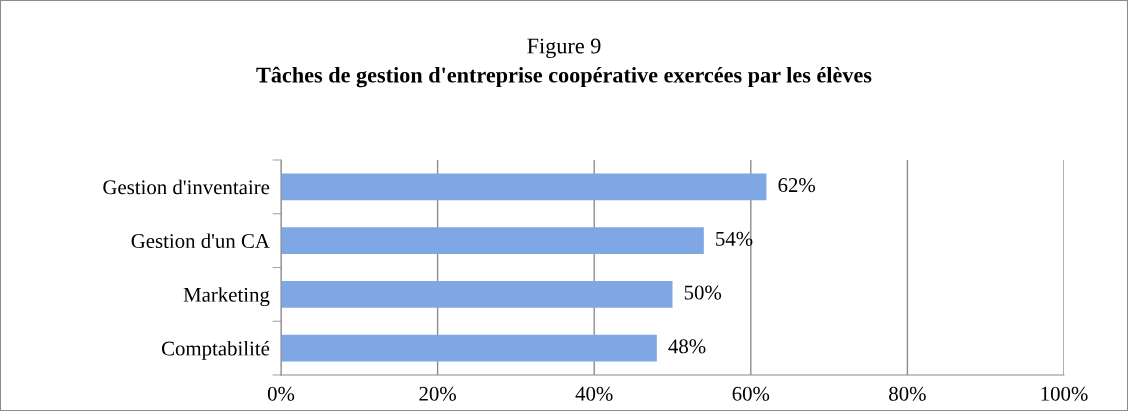 This screenshot has width=1128, height=411. Describe the element at coordinates (687, 346) in the screenshot. I see `data-label: 48%` at that location.